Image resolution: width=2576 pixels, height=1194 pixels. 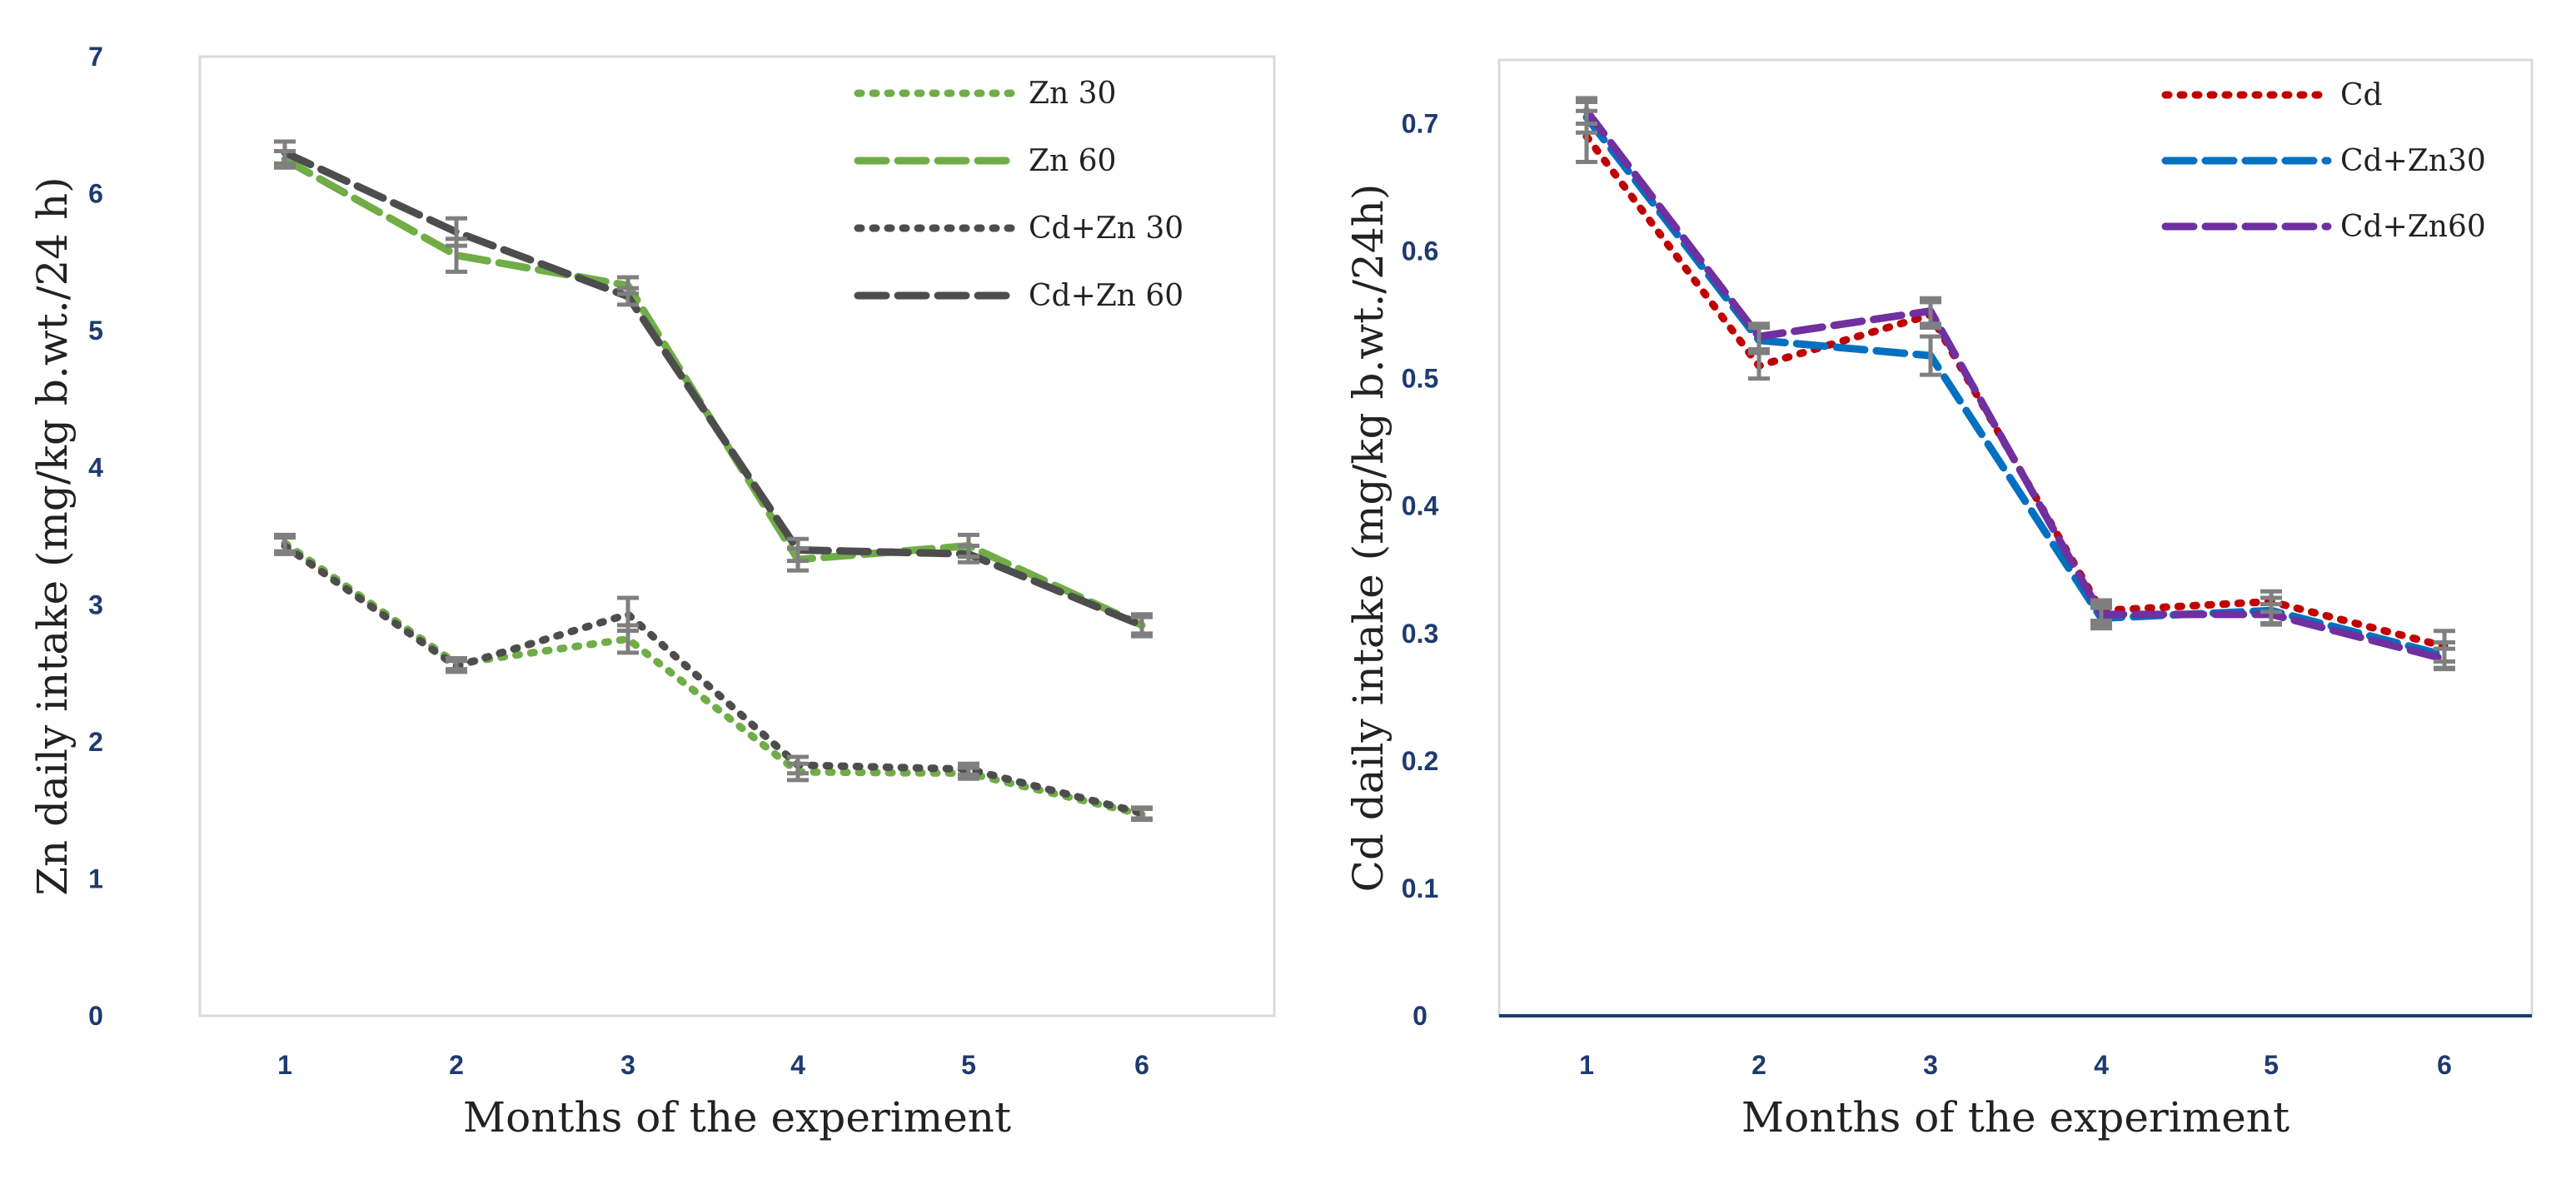 What do you see at coordinates (2413, 161) in the screenshot?
I see `legend-label: Cd+Zn30` at bounding box center [2413, 161].